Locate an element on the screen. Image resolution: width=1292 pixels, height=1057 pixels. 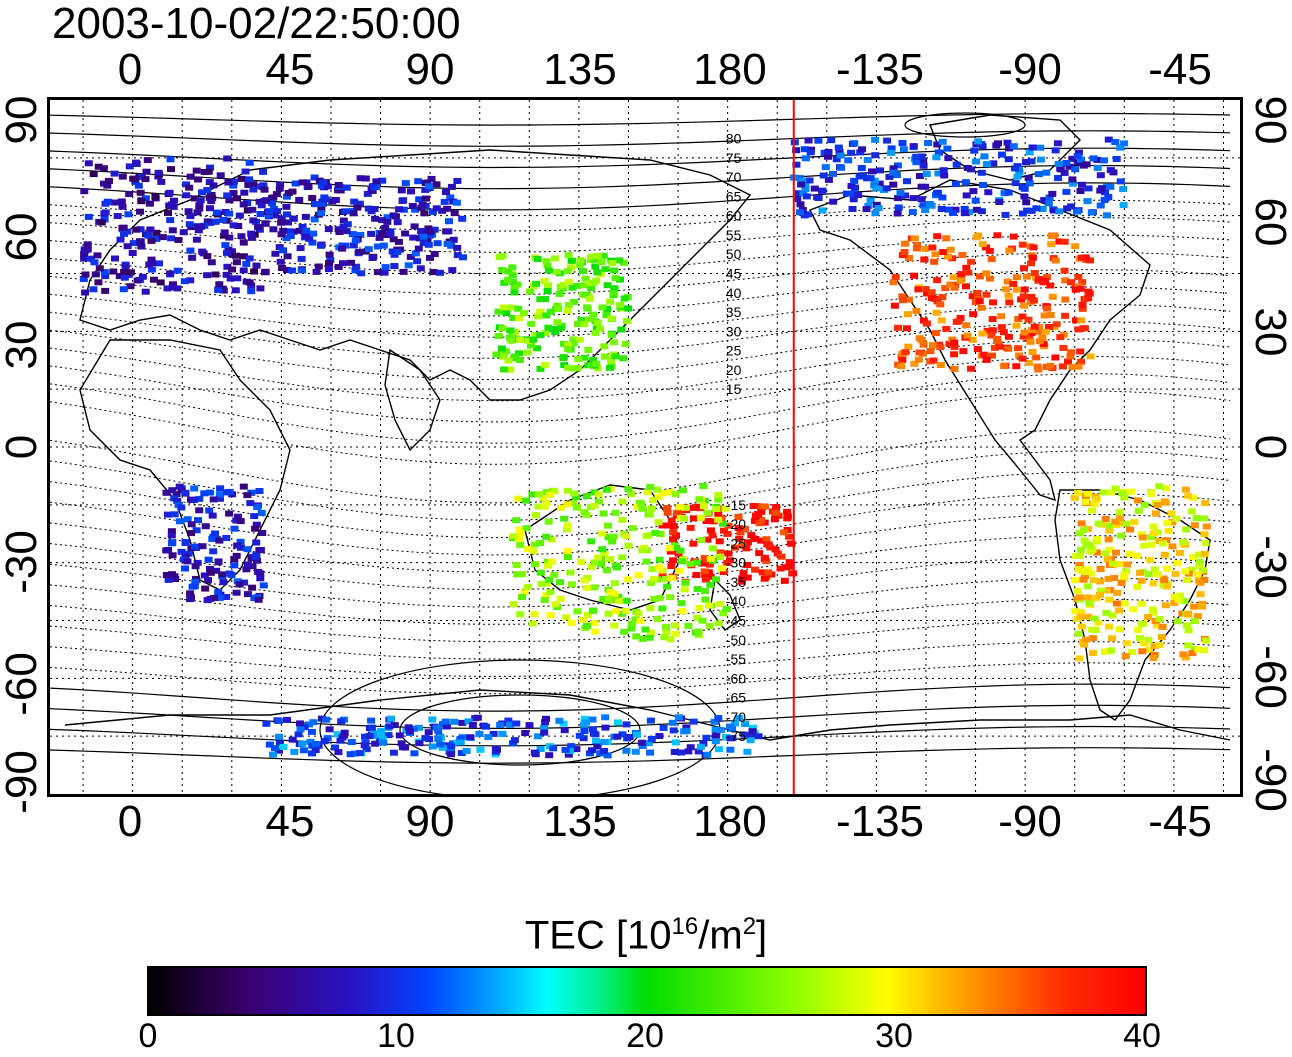
lat-tick-right: -90 is located at coordinates (1269, 780).